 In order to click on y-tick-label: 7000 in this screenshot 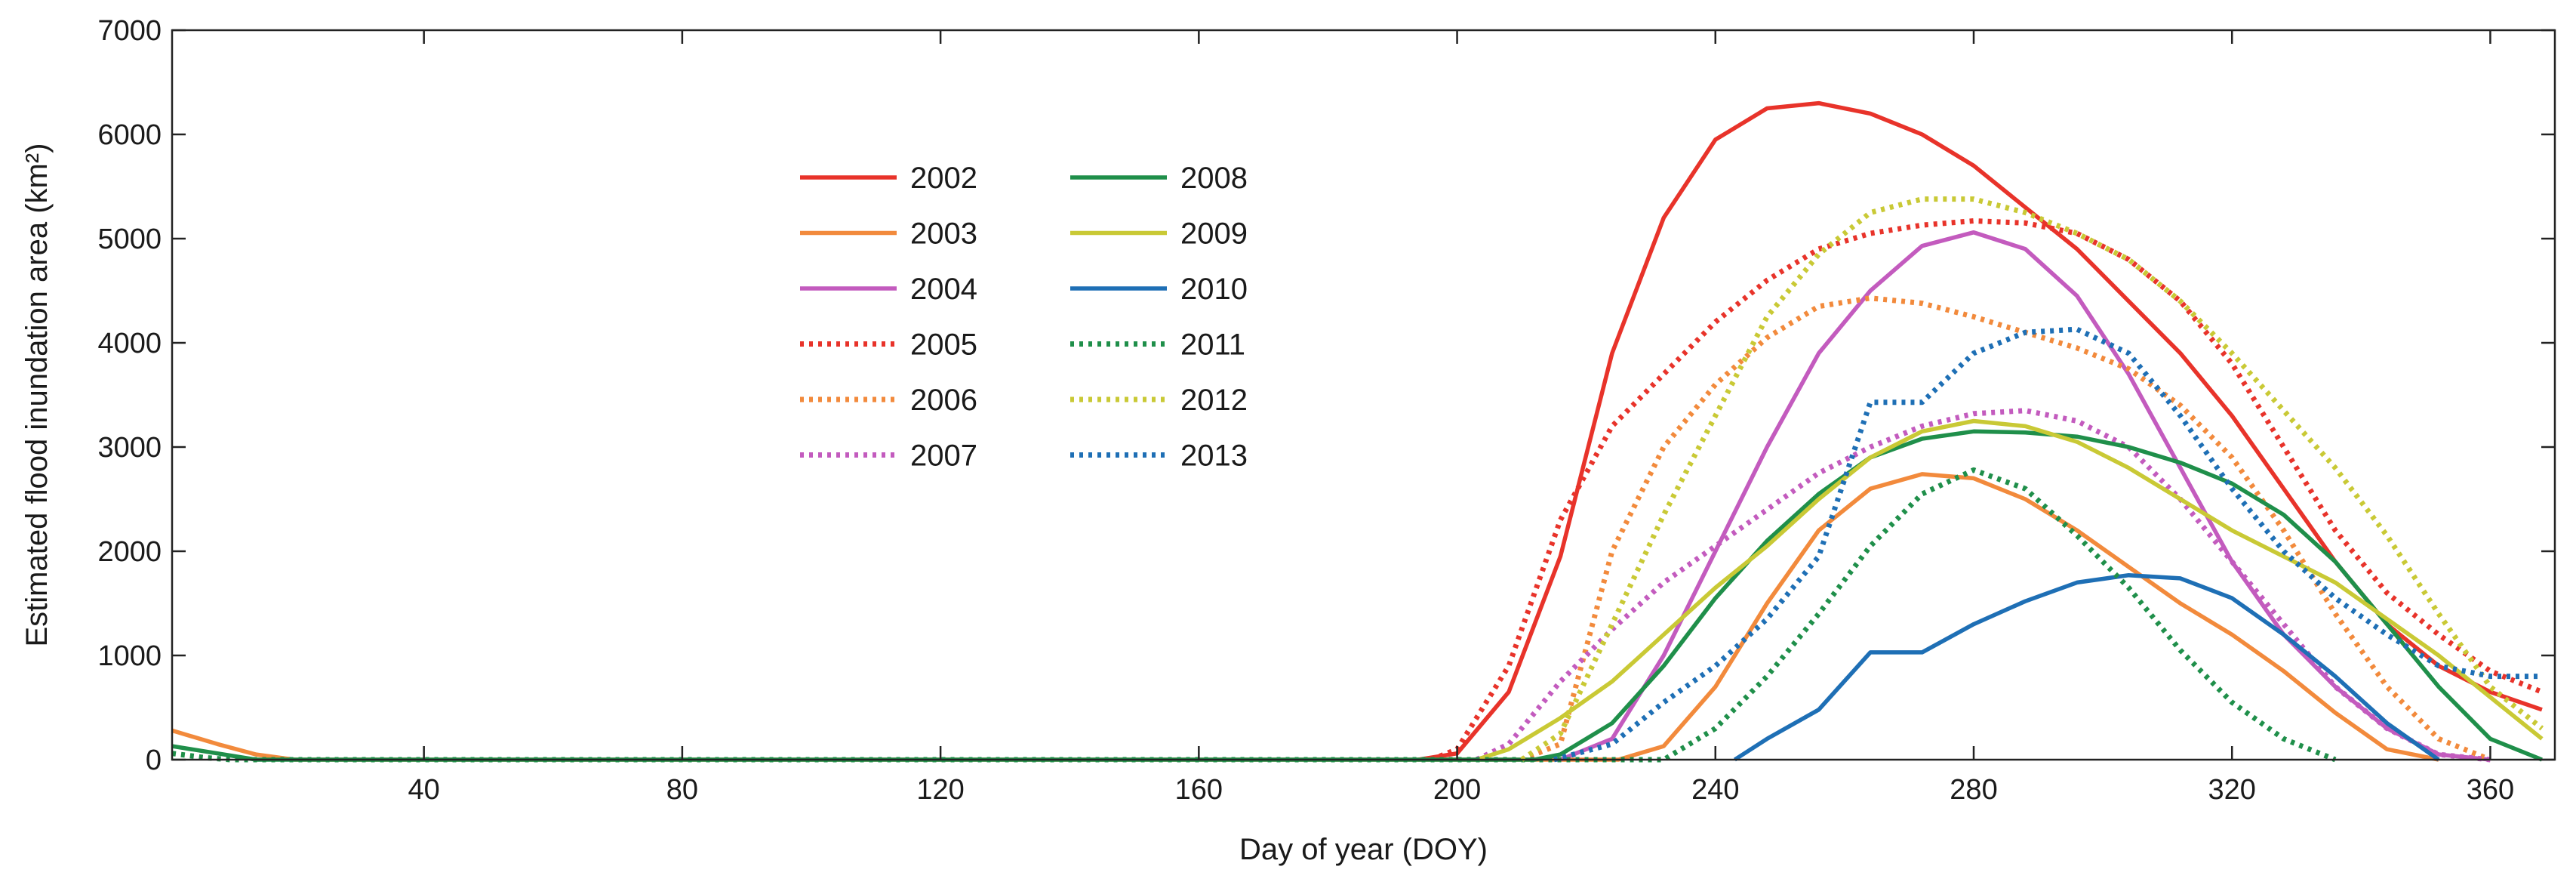, I will do `click(129, 31)`.